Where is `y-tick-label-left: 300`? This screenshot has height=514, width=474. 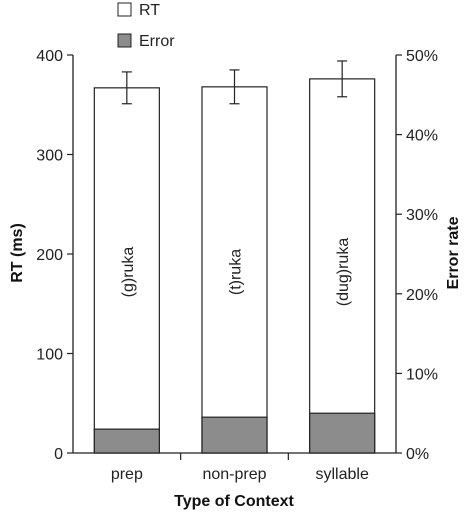
y-tick-label-left: 300 is located at coordinates (49, 156).